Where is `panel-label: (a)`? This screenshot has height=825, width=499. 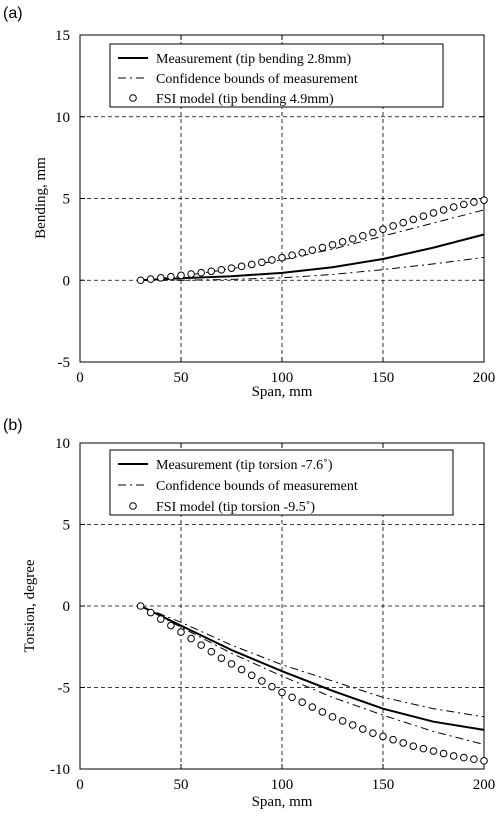
panel-label: (a) is located at coordinates (13, 13).